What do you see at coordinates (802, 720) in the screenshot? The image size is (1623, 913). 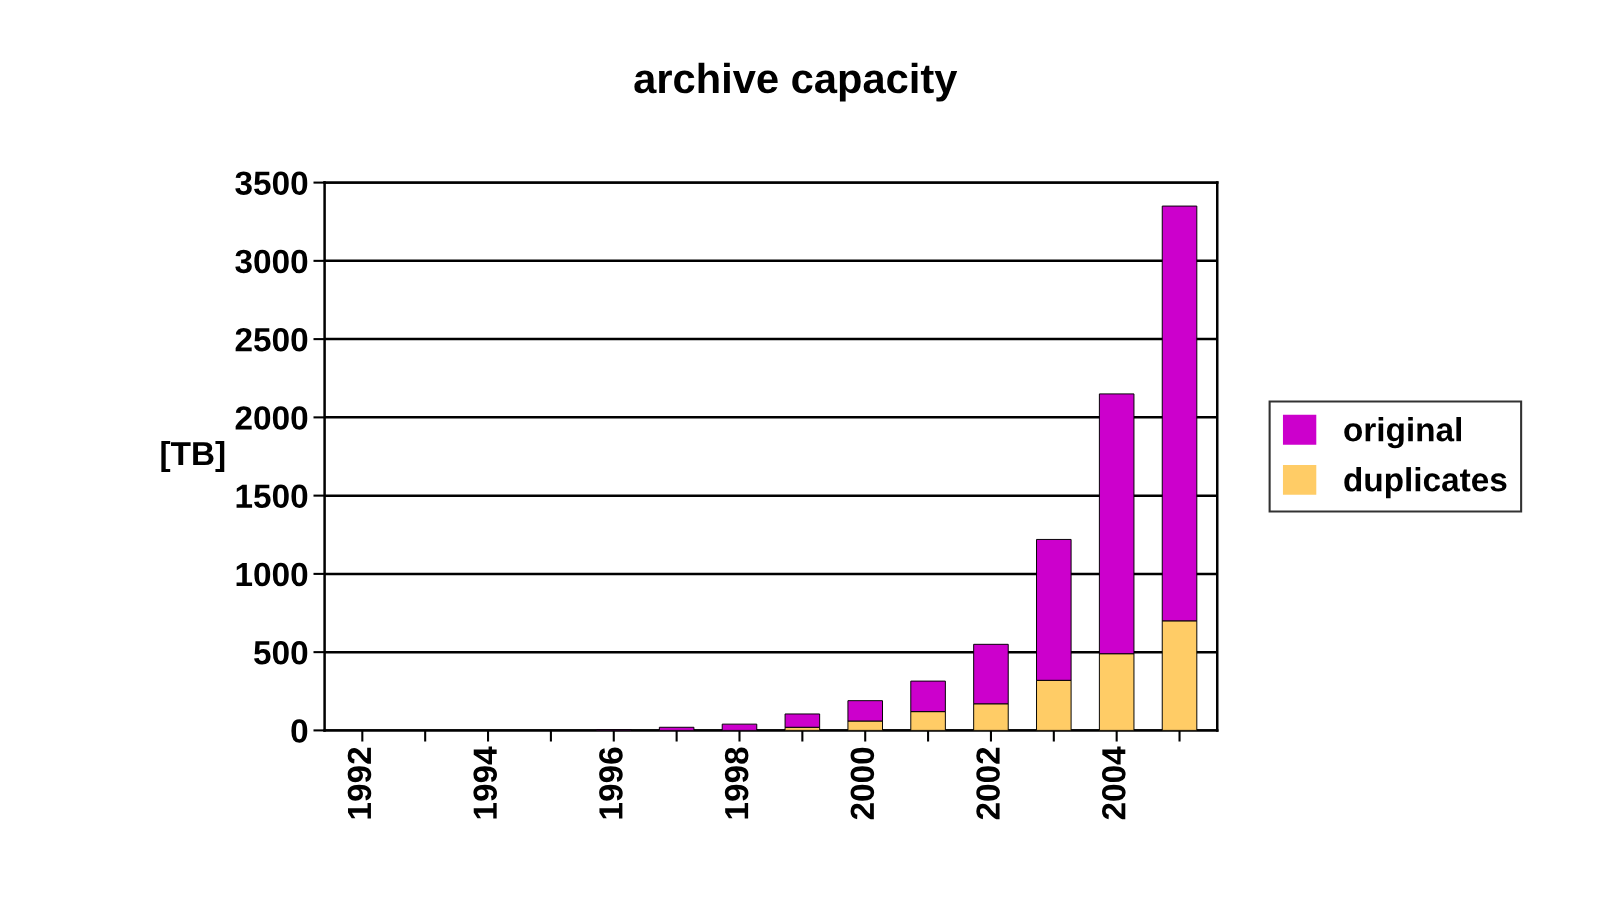 I see `bar` at bounding box center [802, 720].